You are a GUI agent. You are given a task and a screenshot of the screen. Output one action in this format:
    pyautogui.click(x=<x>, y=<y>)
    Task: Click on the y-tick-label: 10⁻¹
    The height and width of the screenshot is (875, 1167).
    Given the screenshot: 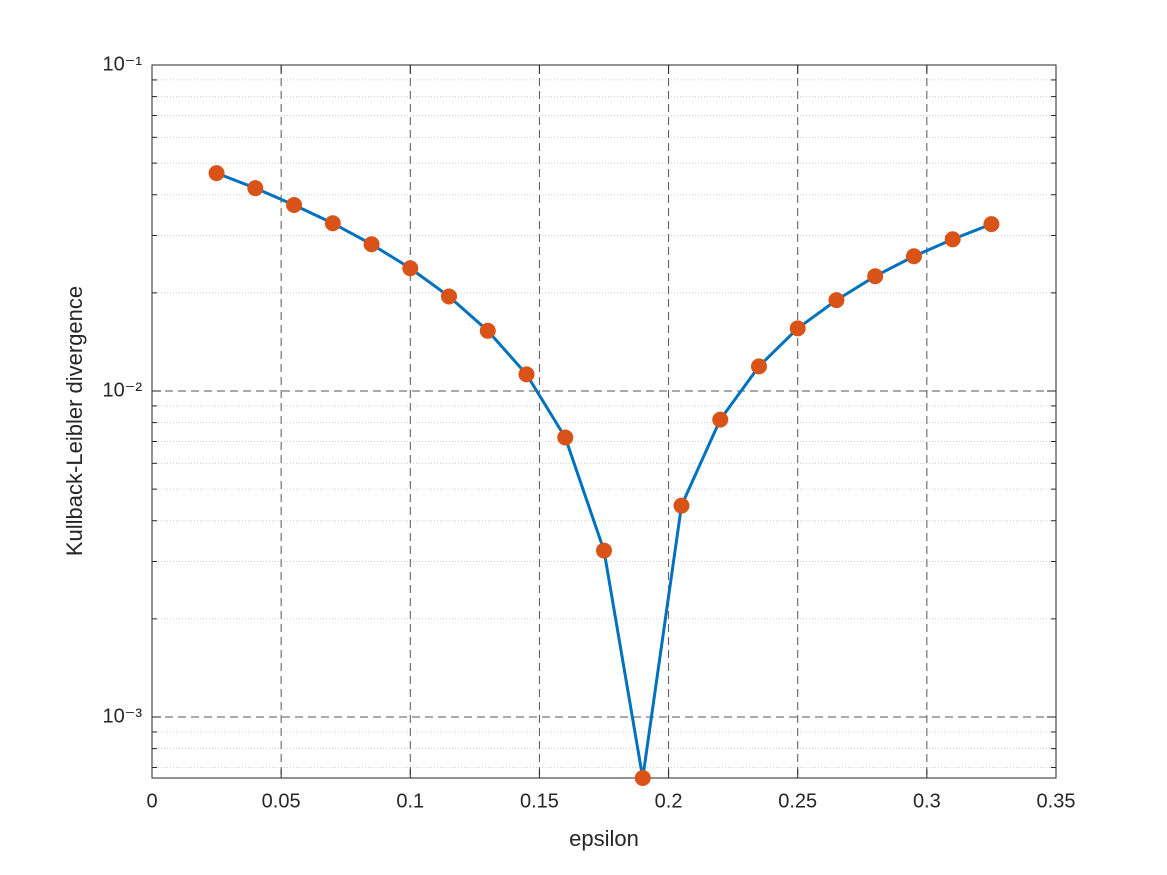 What is the action you would take?
    pyautogui.click(x=123, y=64)
    